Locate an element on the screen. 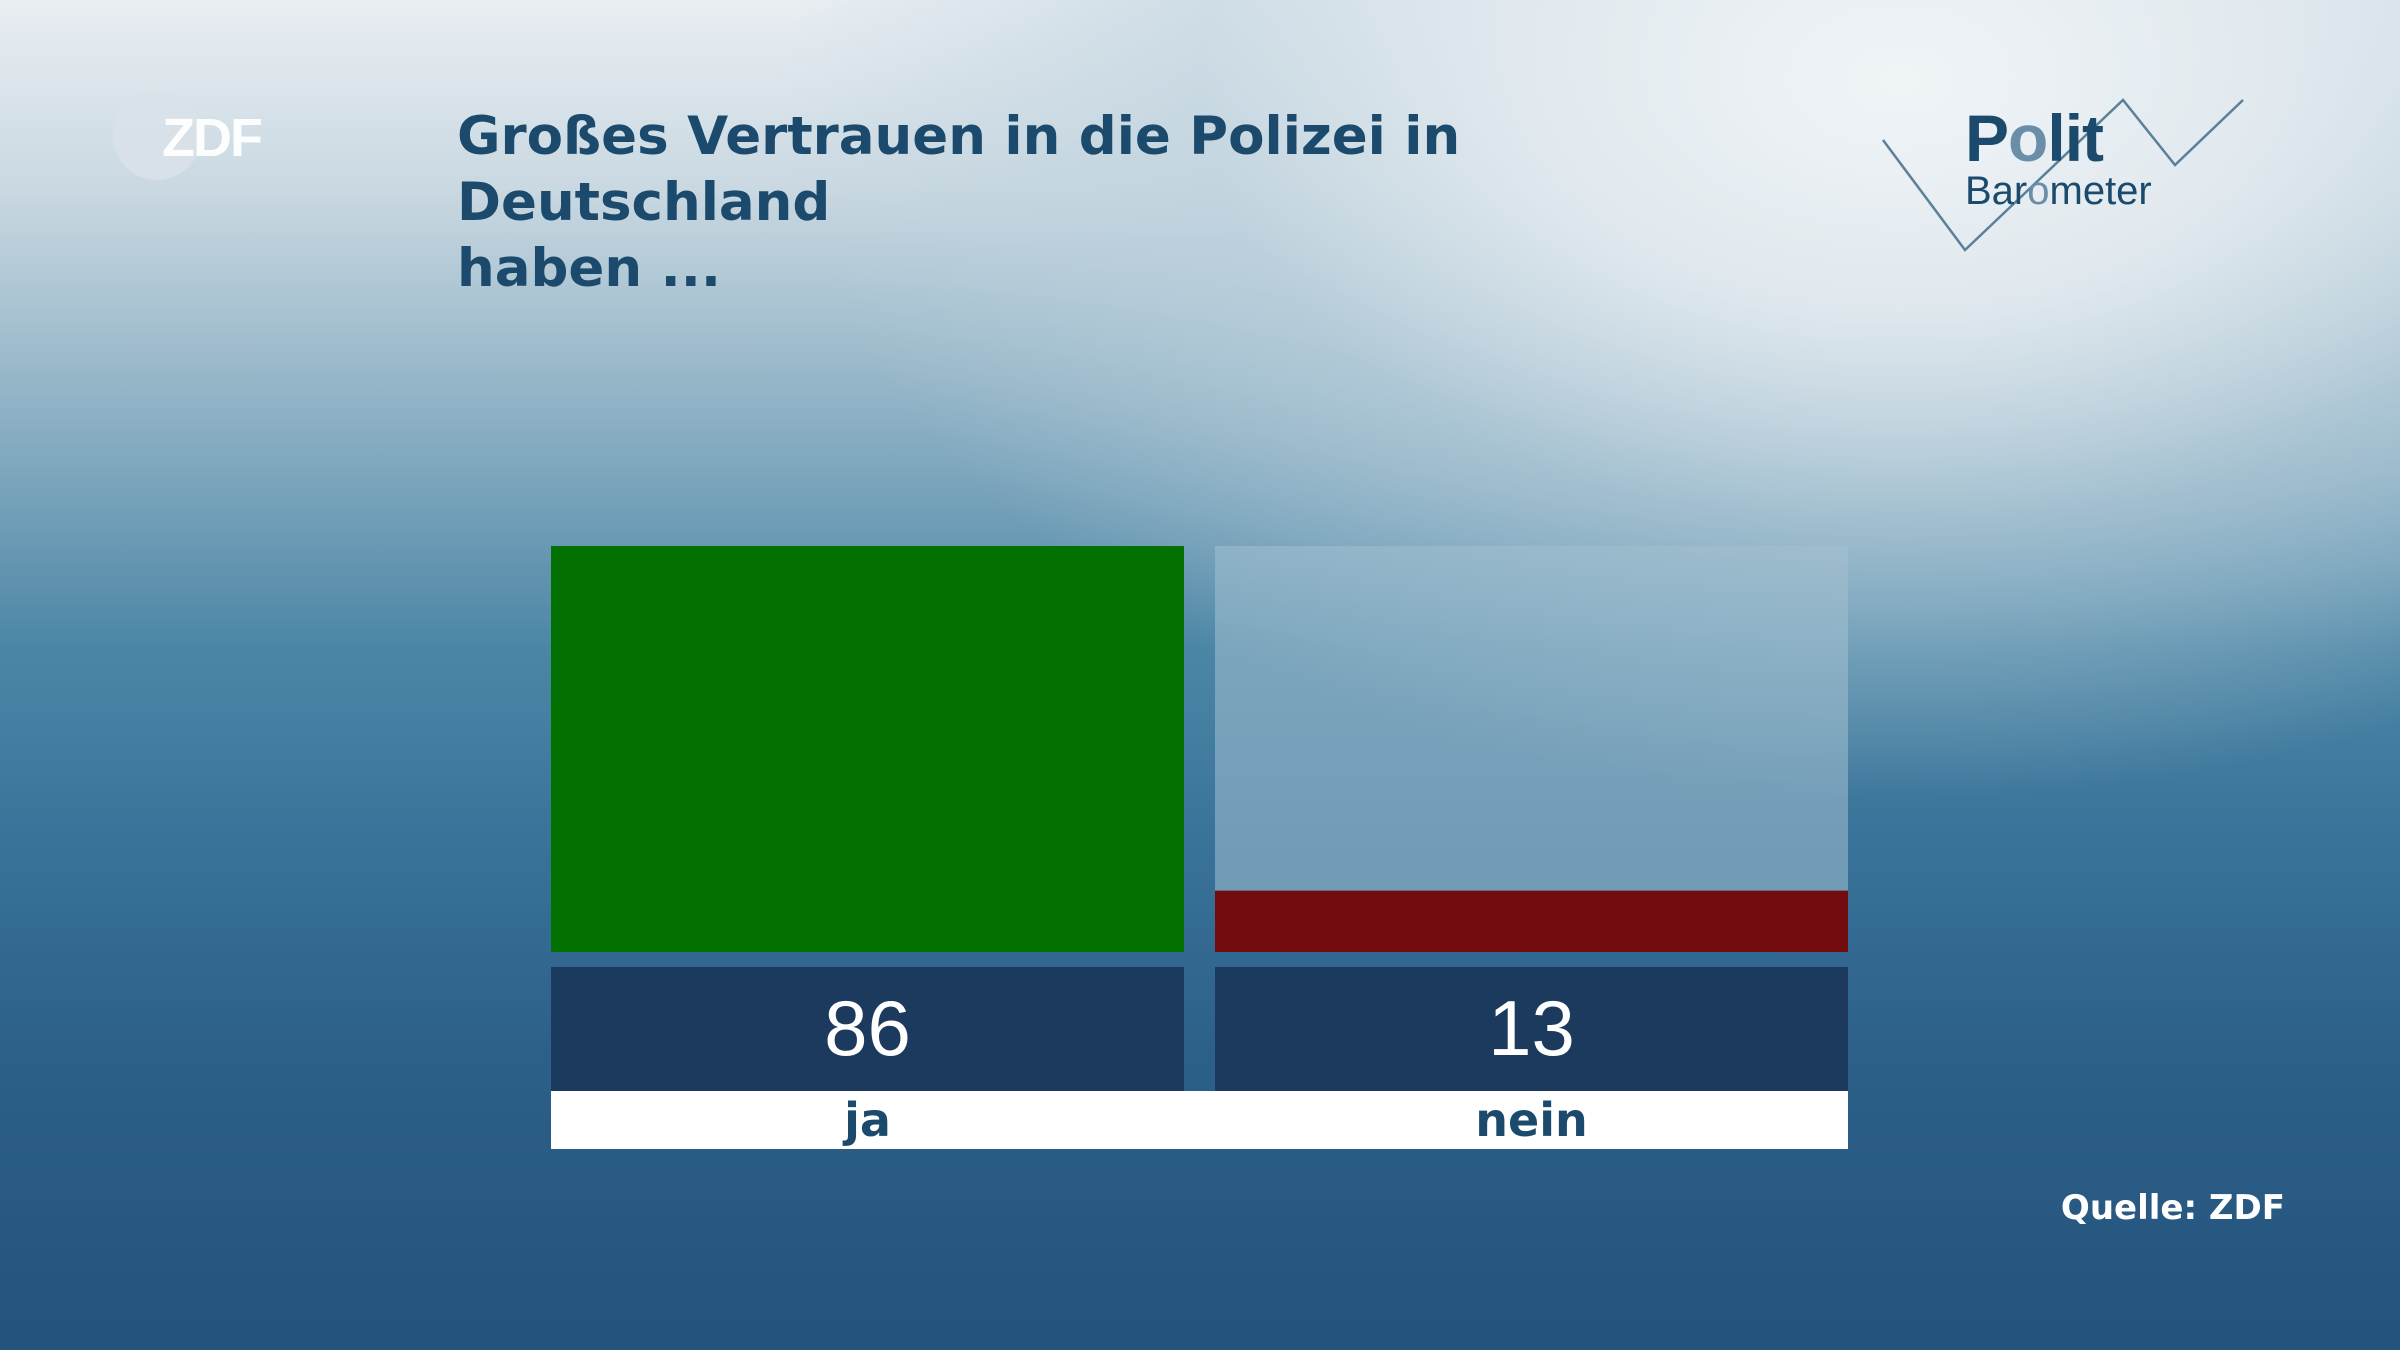 This screenshot has width=2400, height=1350. category-label-strip is located at coordinates (1199, 1120).